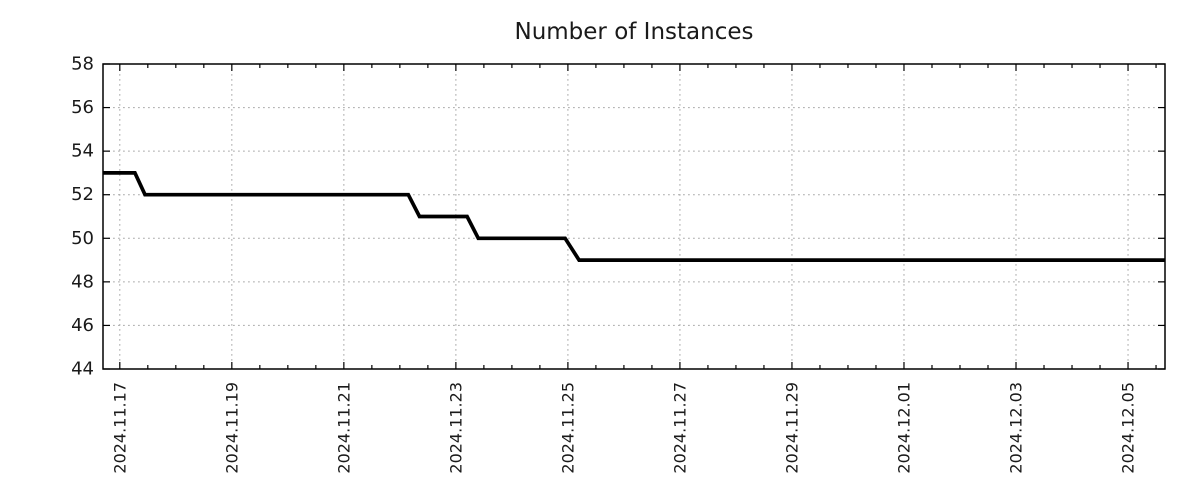  I want to click on x-tick-label: 2024.11.21, so click(343, 428).